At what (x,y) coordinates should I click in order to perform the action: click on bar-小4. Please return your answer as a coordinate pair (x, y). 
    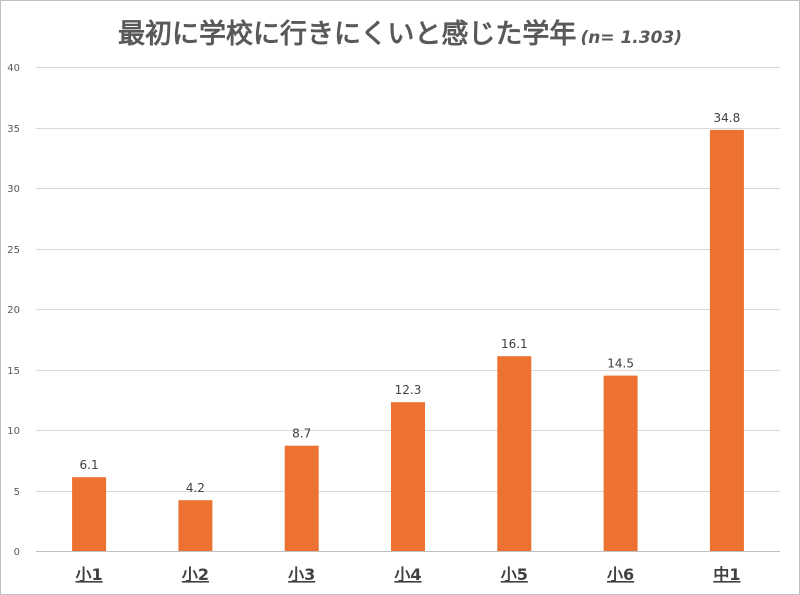
    Looking at the image, I should click on (408, 476).